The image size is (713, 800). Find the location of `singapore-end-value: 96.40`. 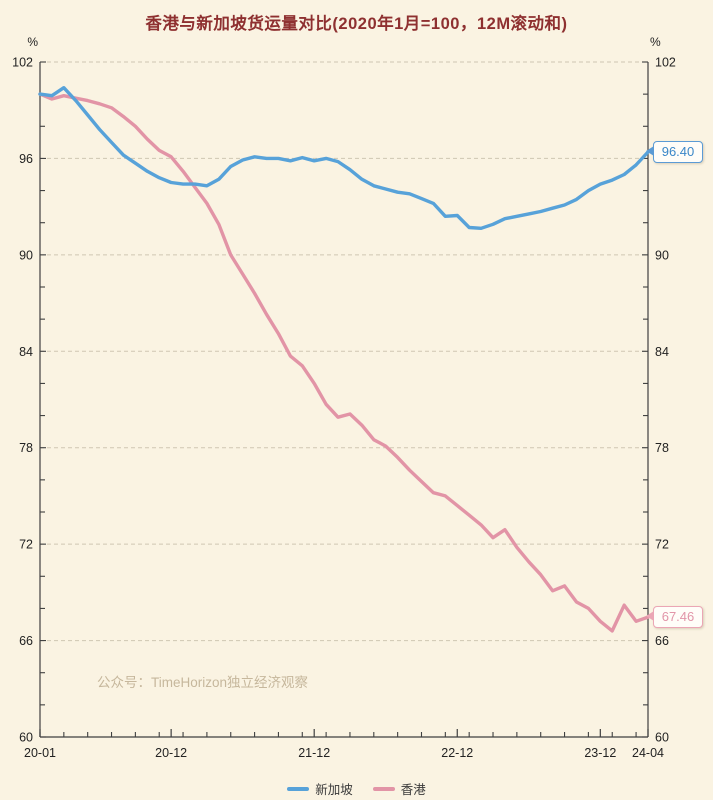

singapore-end-value: 96.40 is located at coordinates (678, 151).